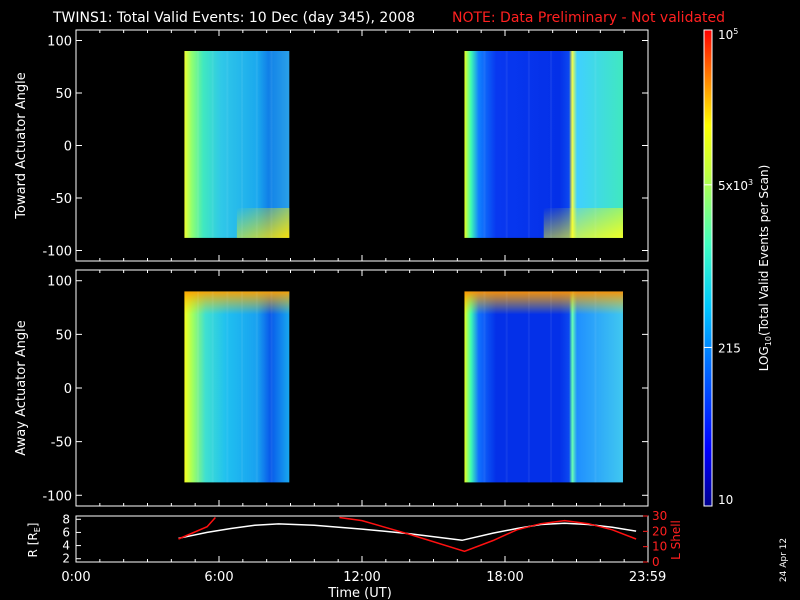 Image resolution: width=800 pixels, height=600 pixels. Describe the element at coordinates (659, 516) in the screenshot. I see `l-tick-label: 30` at that location.